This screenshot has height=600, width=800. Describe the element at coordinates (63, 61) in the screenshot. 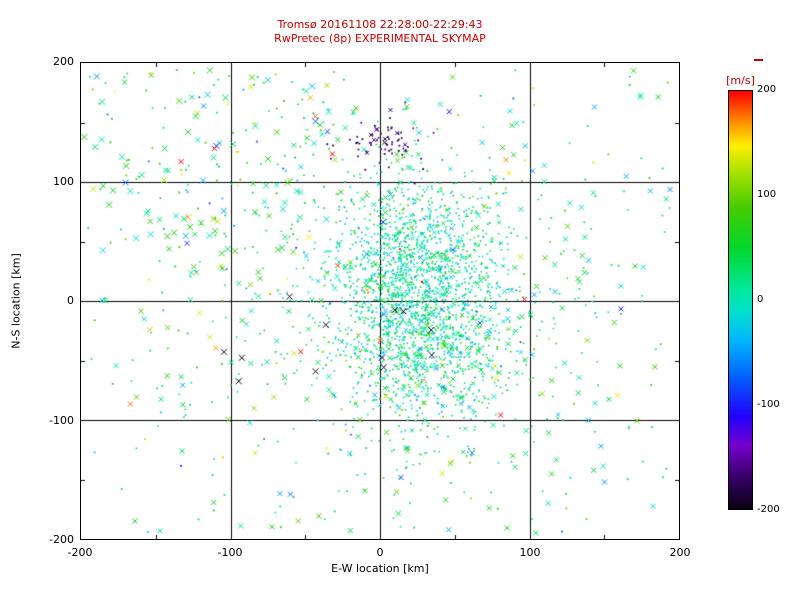

I see `y-tick-label: 200` at that location.